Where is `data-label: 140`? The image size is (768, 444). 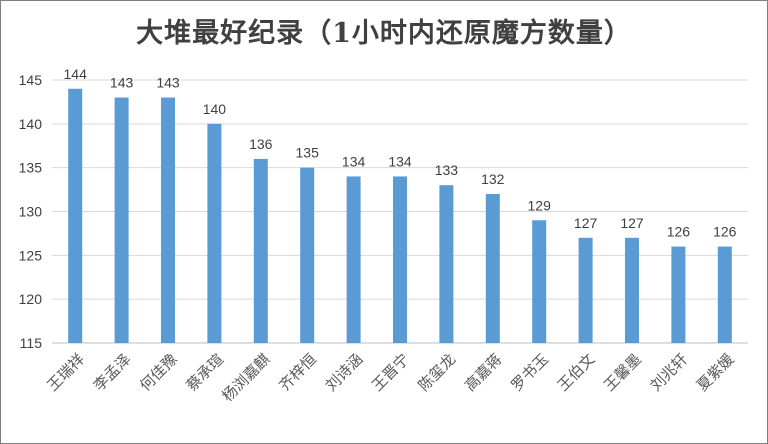 data-label: 140 is located at coordinates (215, 109).